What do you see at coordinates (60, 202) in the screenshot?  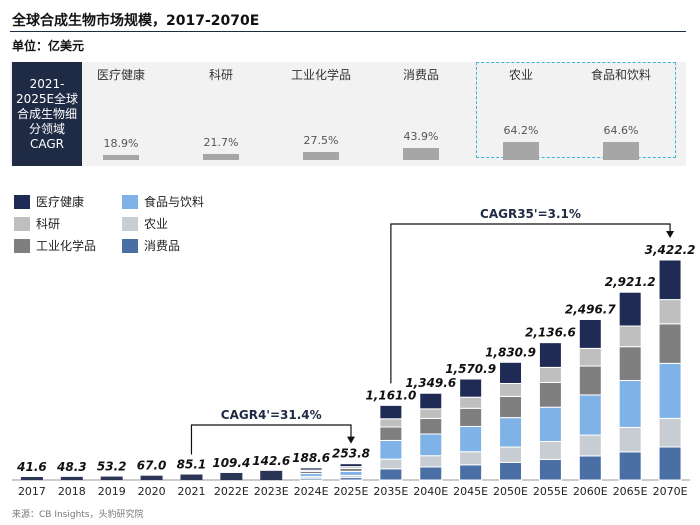 I see `legend-label: 医疗健康` at bounding box center [60, 202].